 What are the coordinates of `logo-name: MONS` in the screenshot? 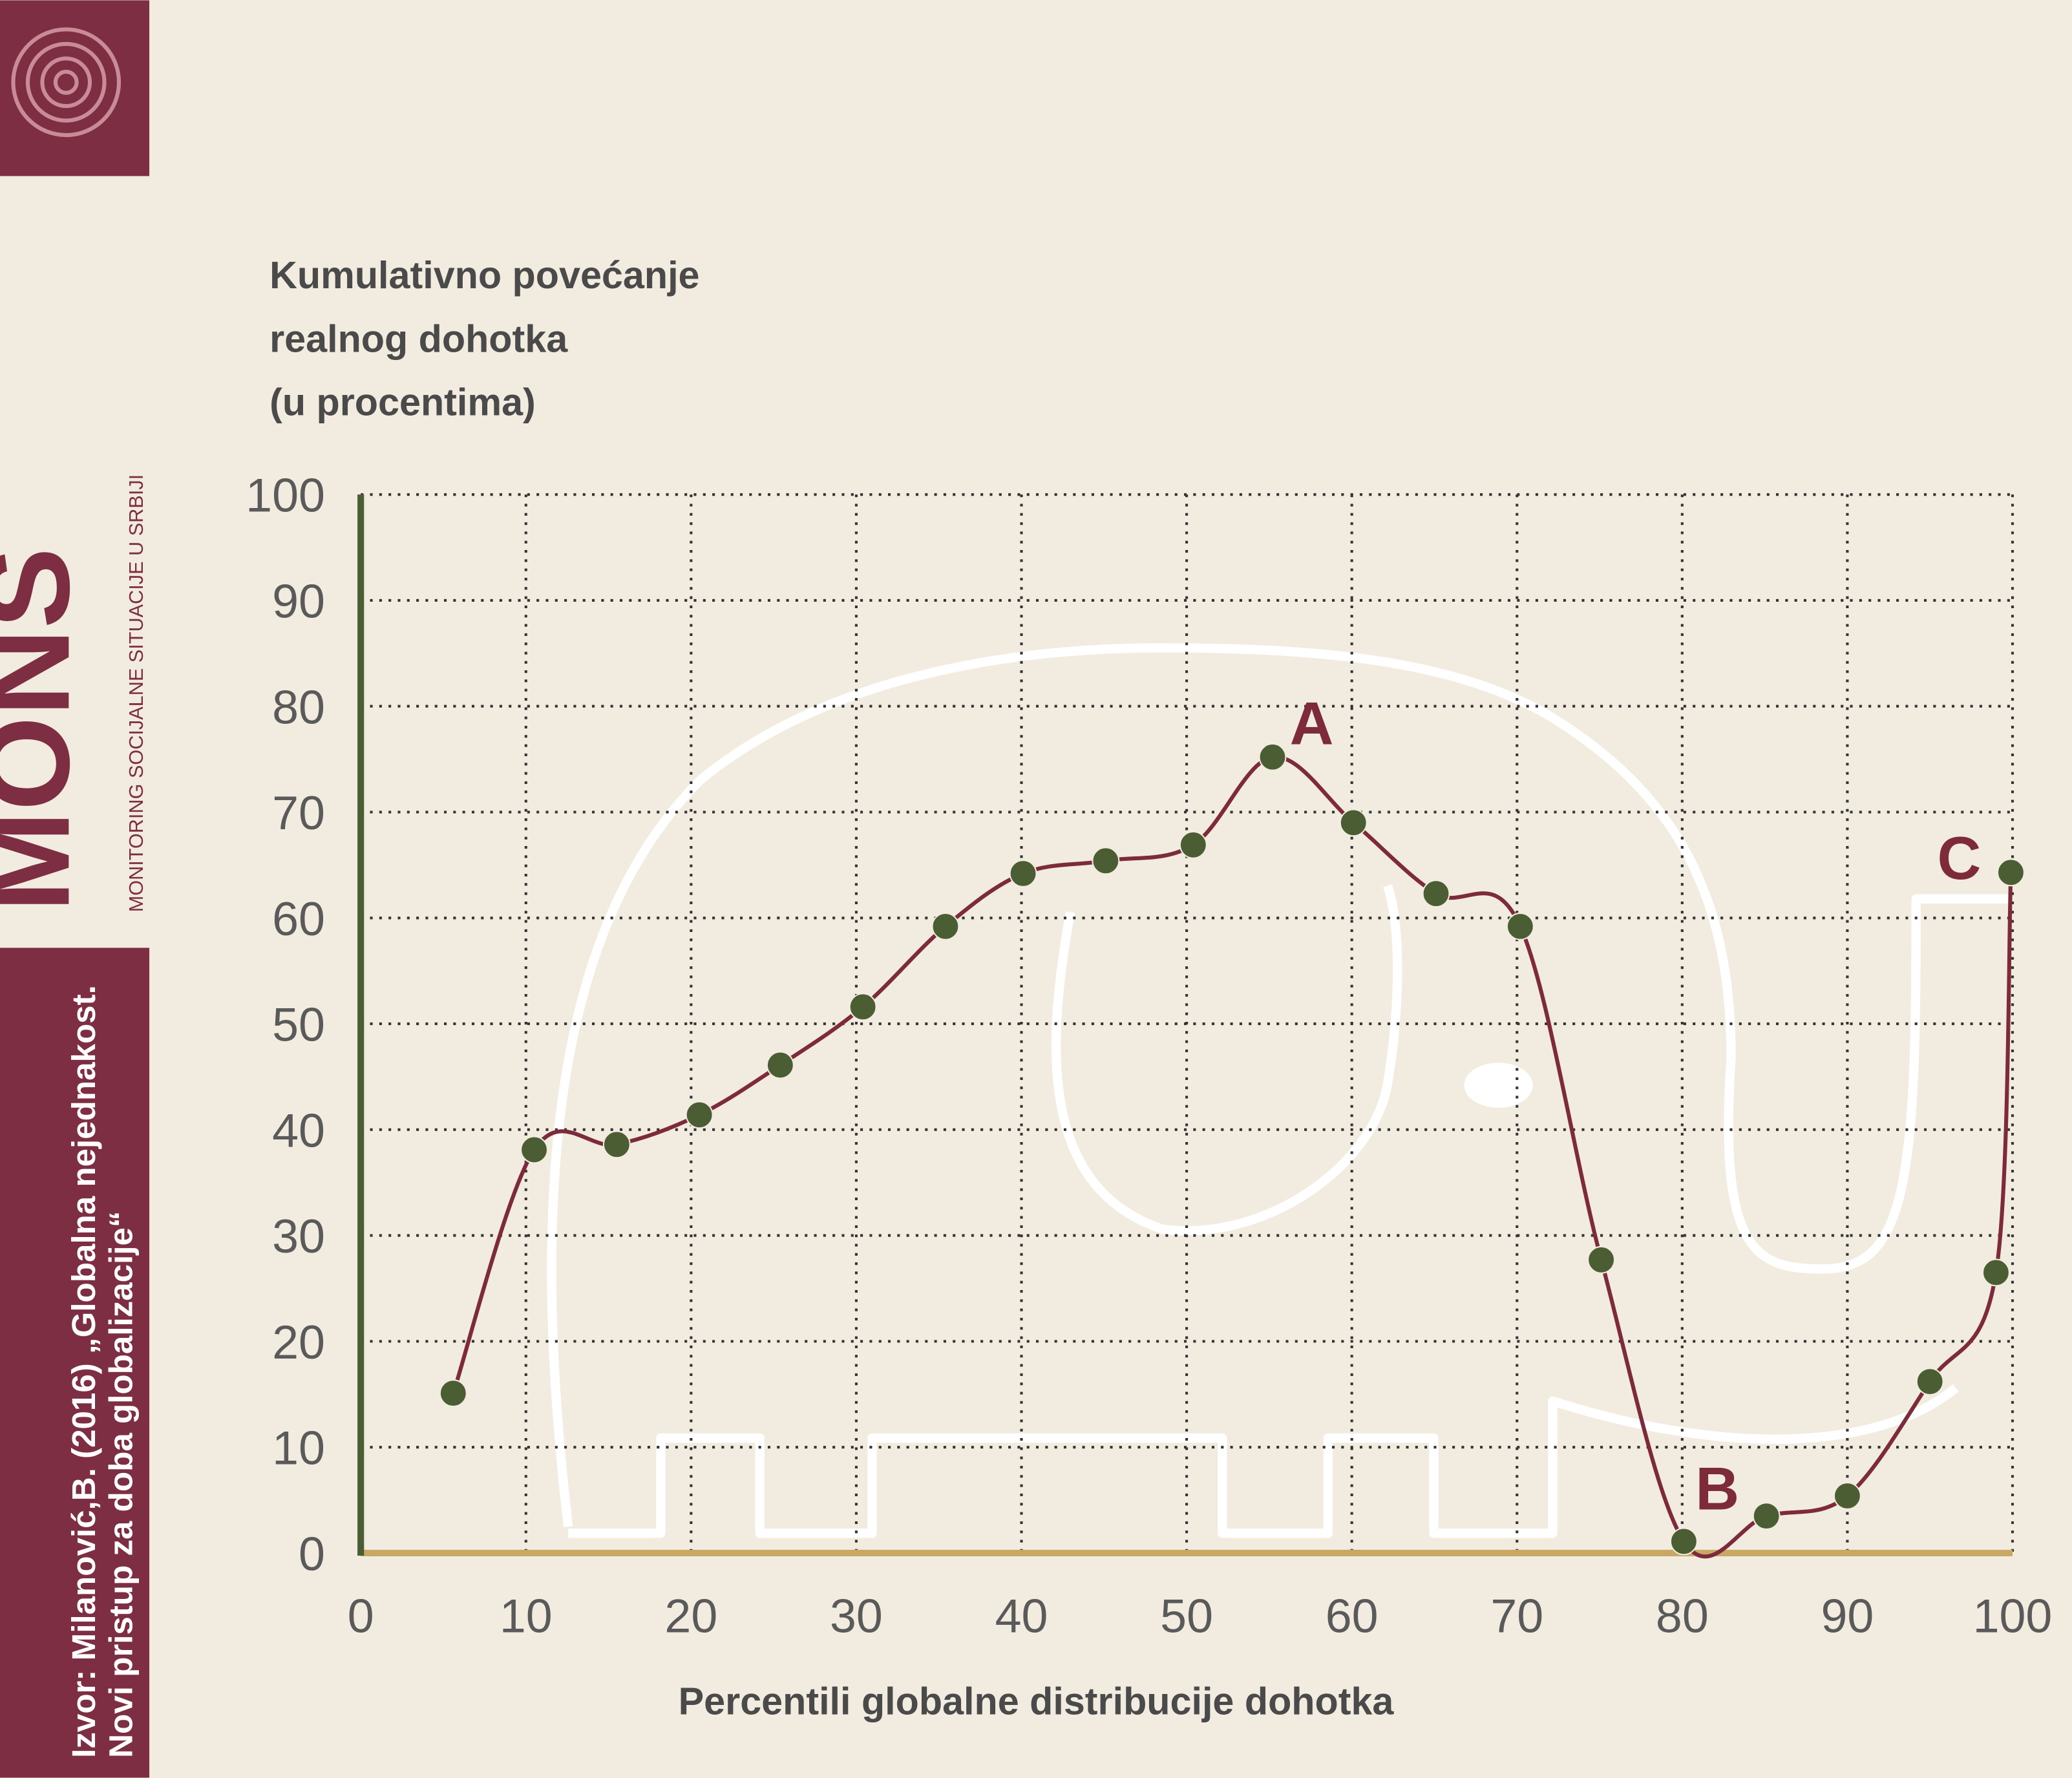 It's located at (47, 729).